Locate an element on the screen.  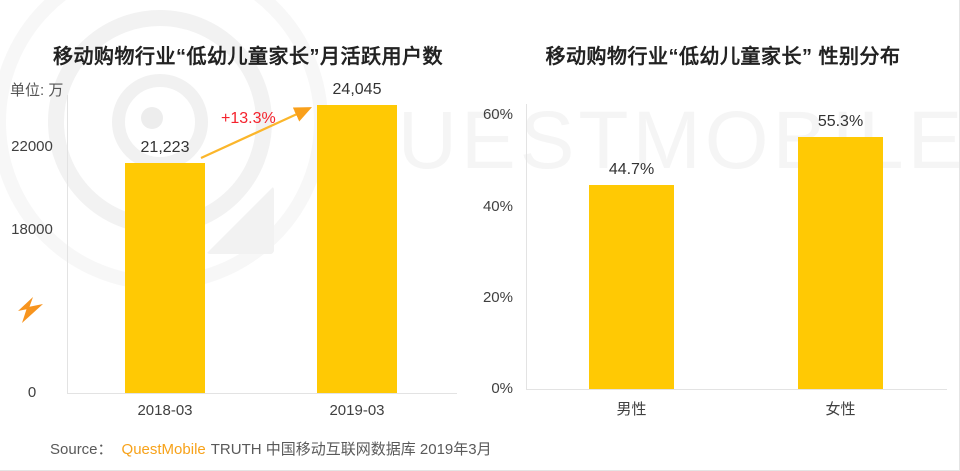
y-tick-label: 40% is located at coordinates (497, 206).